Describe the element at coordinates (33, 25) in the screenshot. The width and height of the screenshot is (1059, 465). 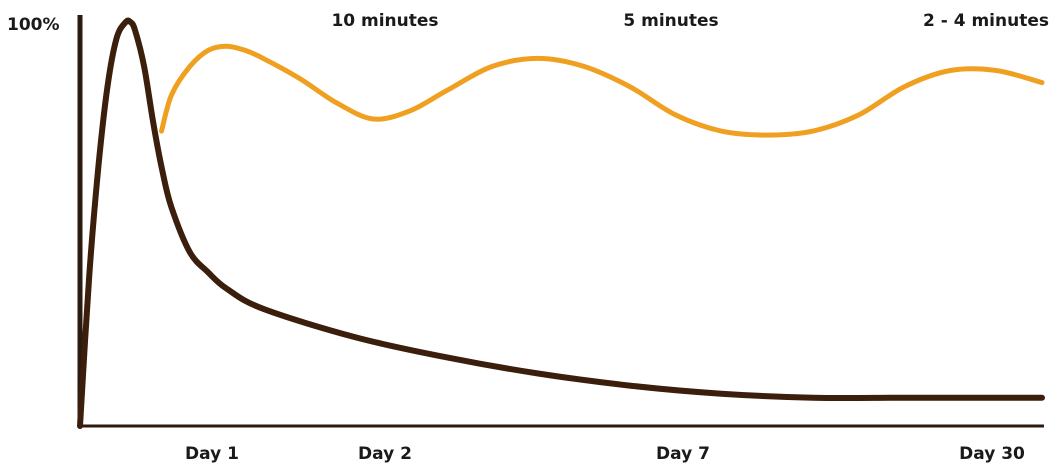
I see `y-axis-max-label: 100%` at that location.